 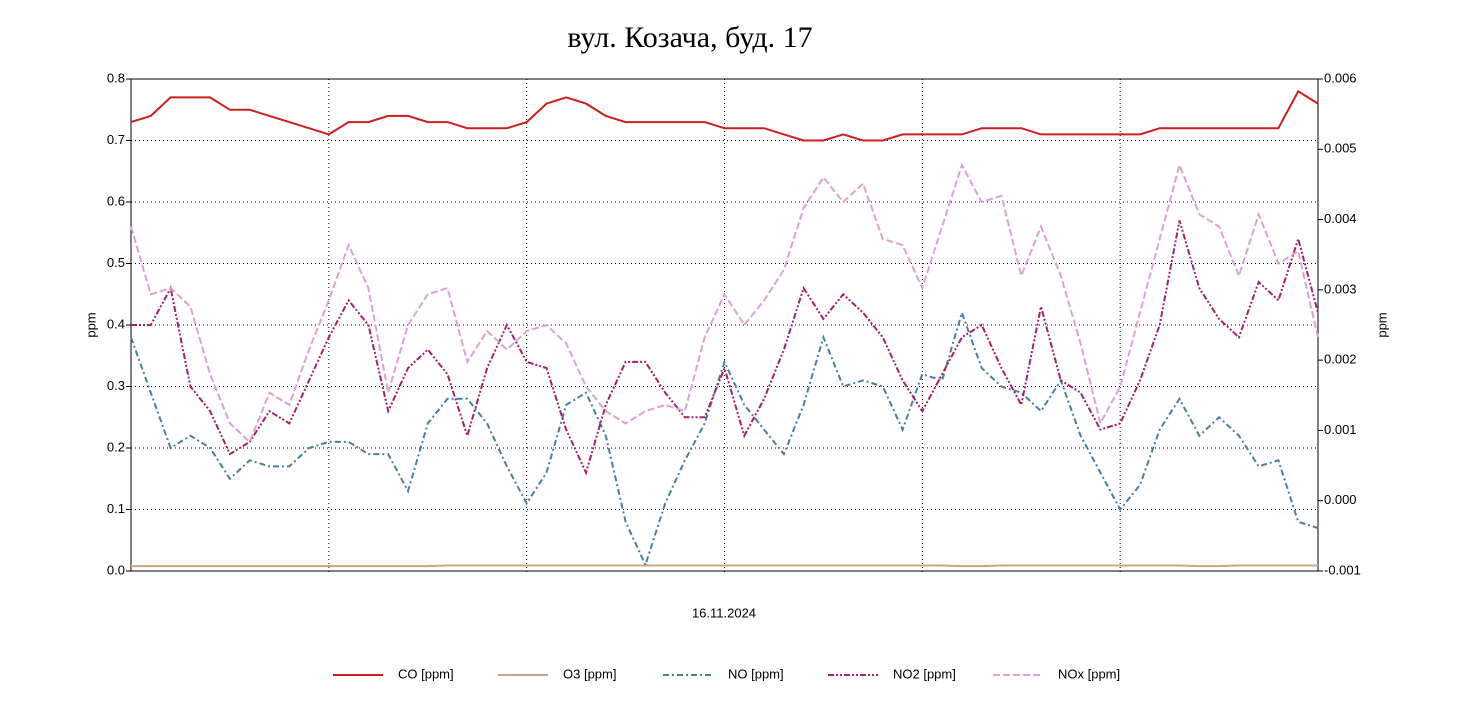 I want to click on y-tick-label: 0.4, so click(x=116, y=323).